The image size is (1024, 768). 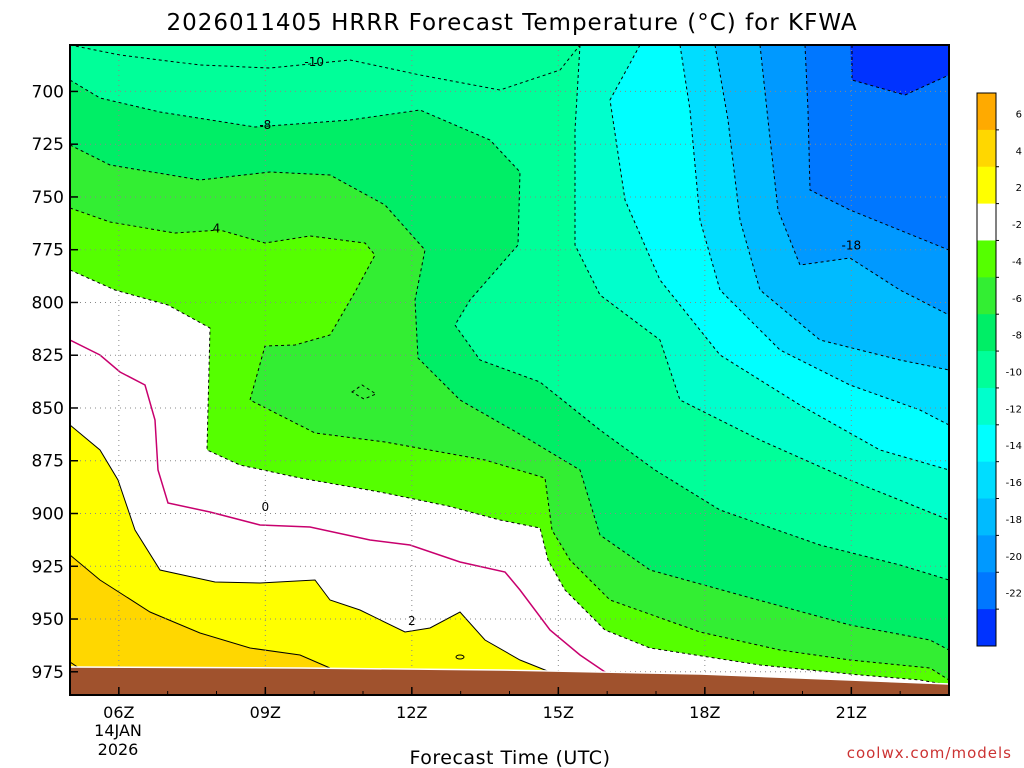 I want to click on contour-label: 4, so click(x=217, y=229).